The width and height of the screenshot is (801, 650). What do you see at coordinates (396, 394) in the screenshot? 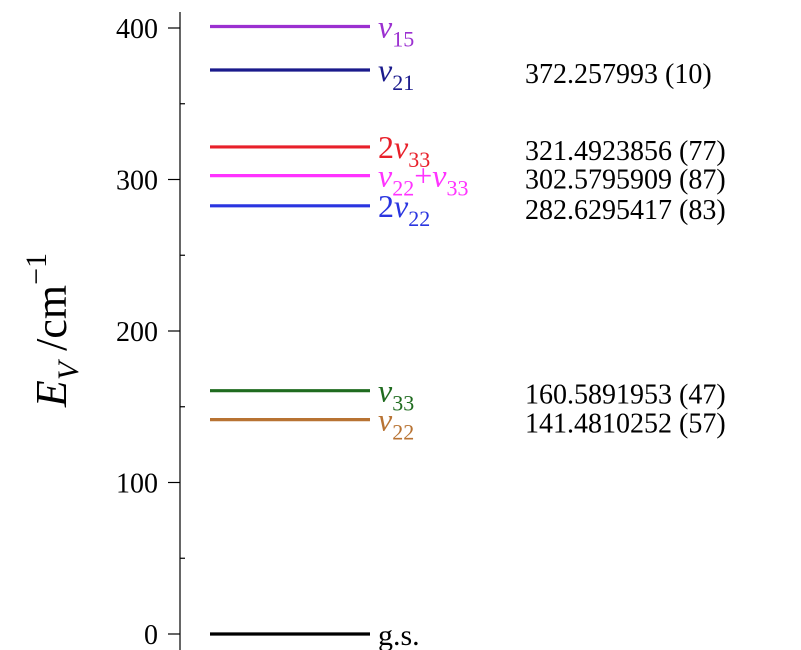
I see `level-label-nu33: ν33` at bounding box center [396, 394].